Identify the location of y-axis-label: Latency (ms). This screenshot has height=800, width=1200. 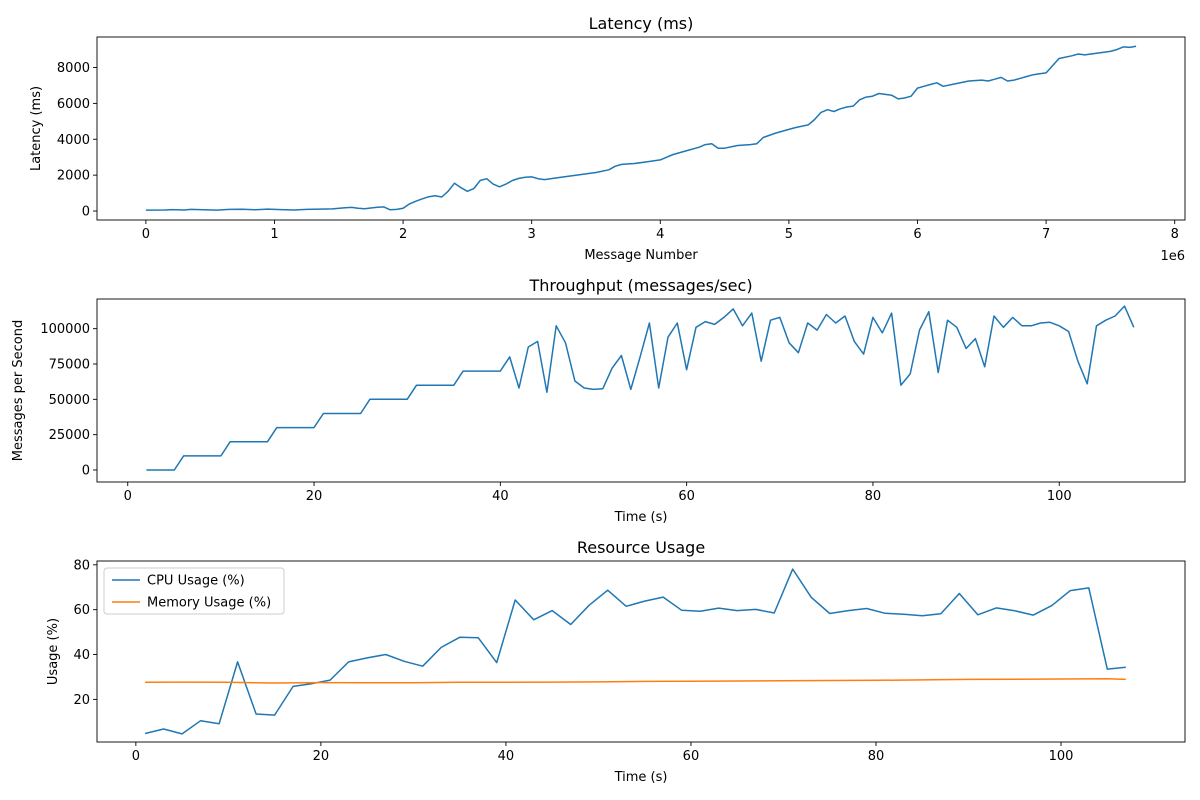
(36, 128).